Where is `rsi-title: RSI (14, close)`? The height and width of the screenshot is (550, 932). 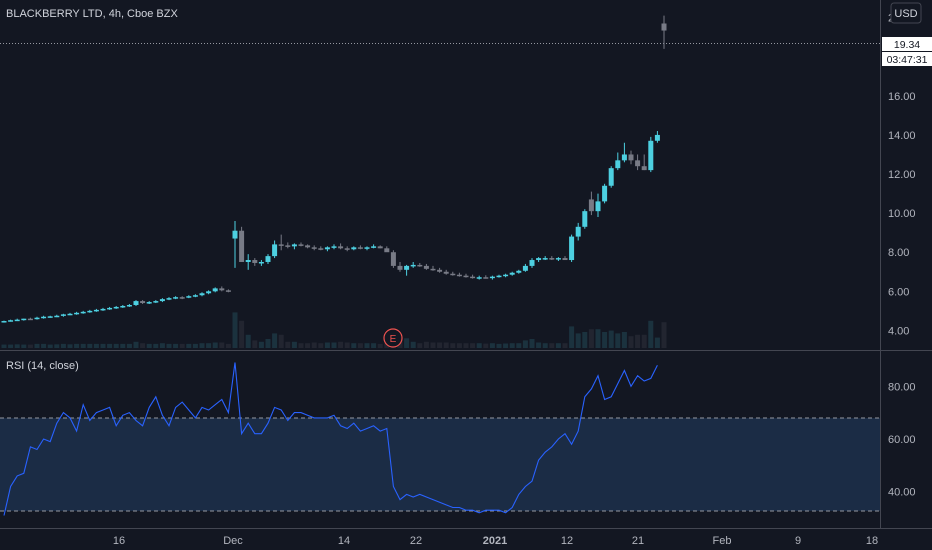
rsi-title: RSI (14, close) is located at coordinates (42, 366).